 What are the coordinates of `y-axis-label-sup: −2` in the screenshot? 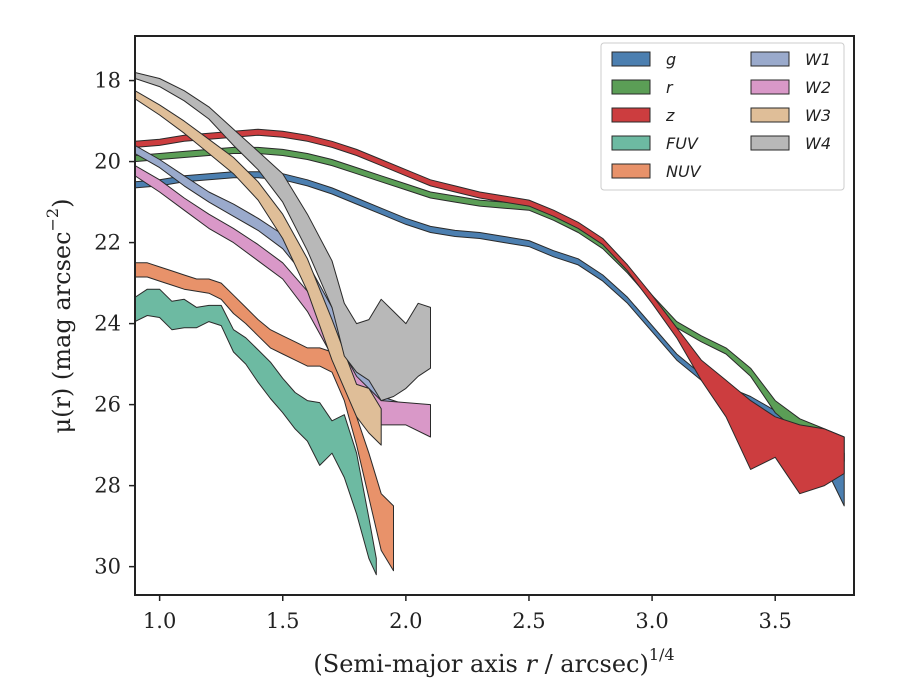 It's located at (52, 220).